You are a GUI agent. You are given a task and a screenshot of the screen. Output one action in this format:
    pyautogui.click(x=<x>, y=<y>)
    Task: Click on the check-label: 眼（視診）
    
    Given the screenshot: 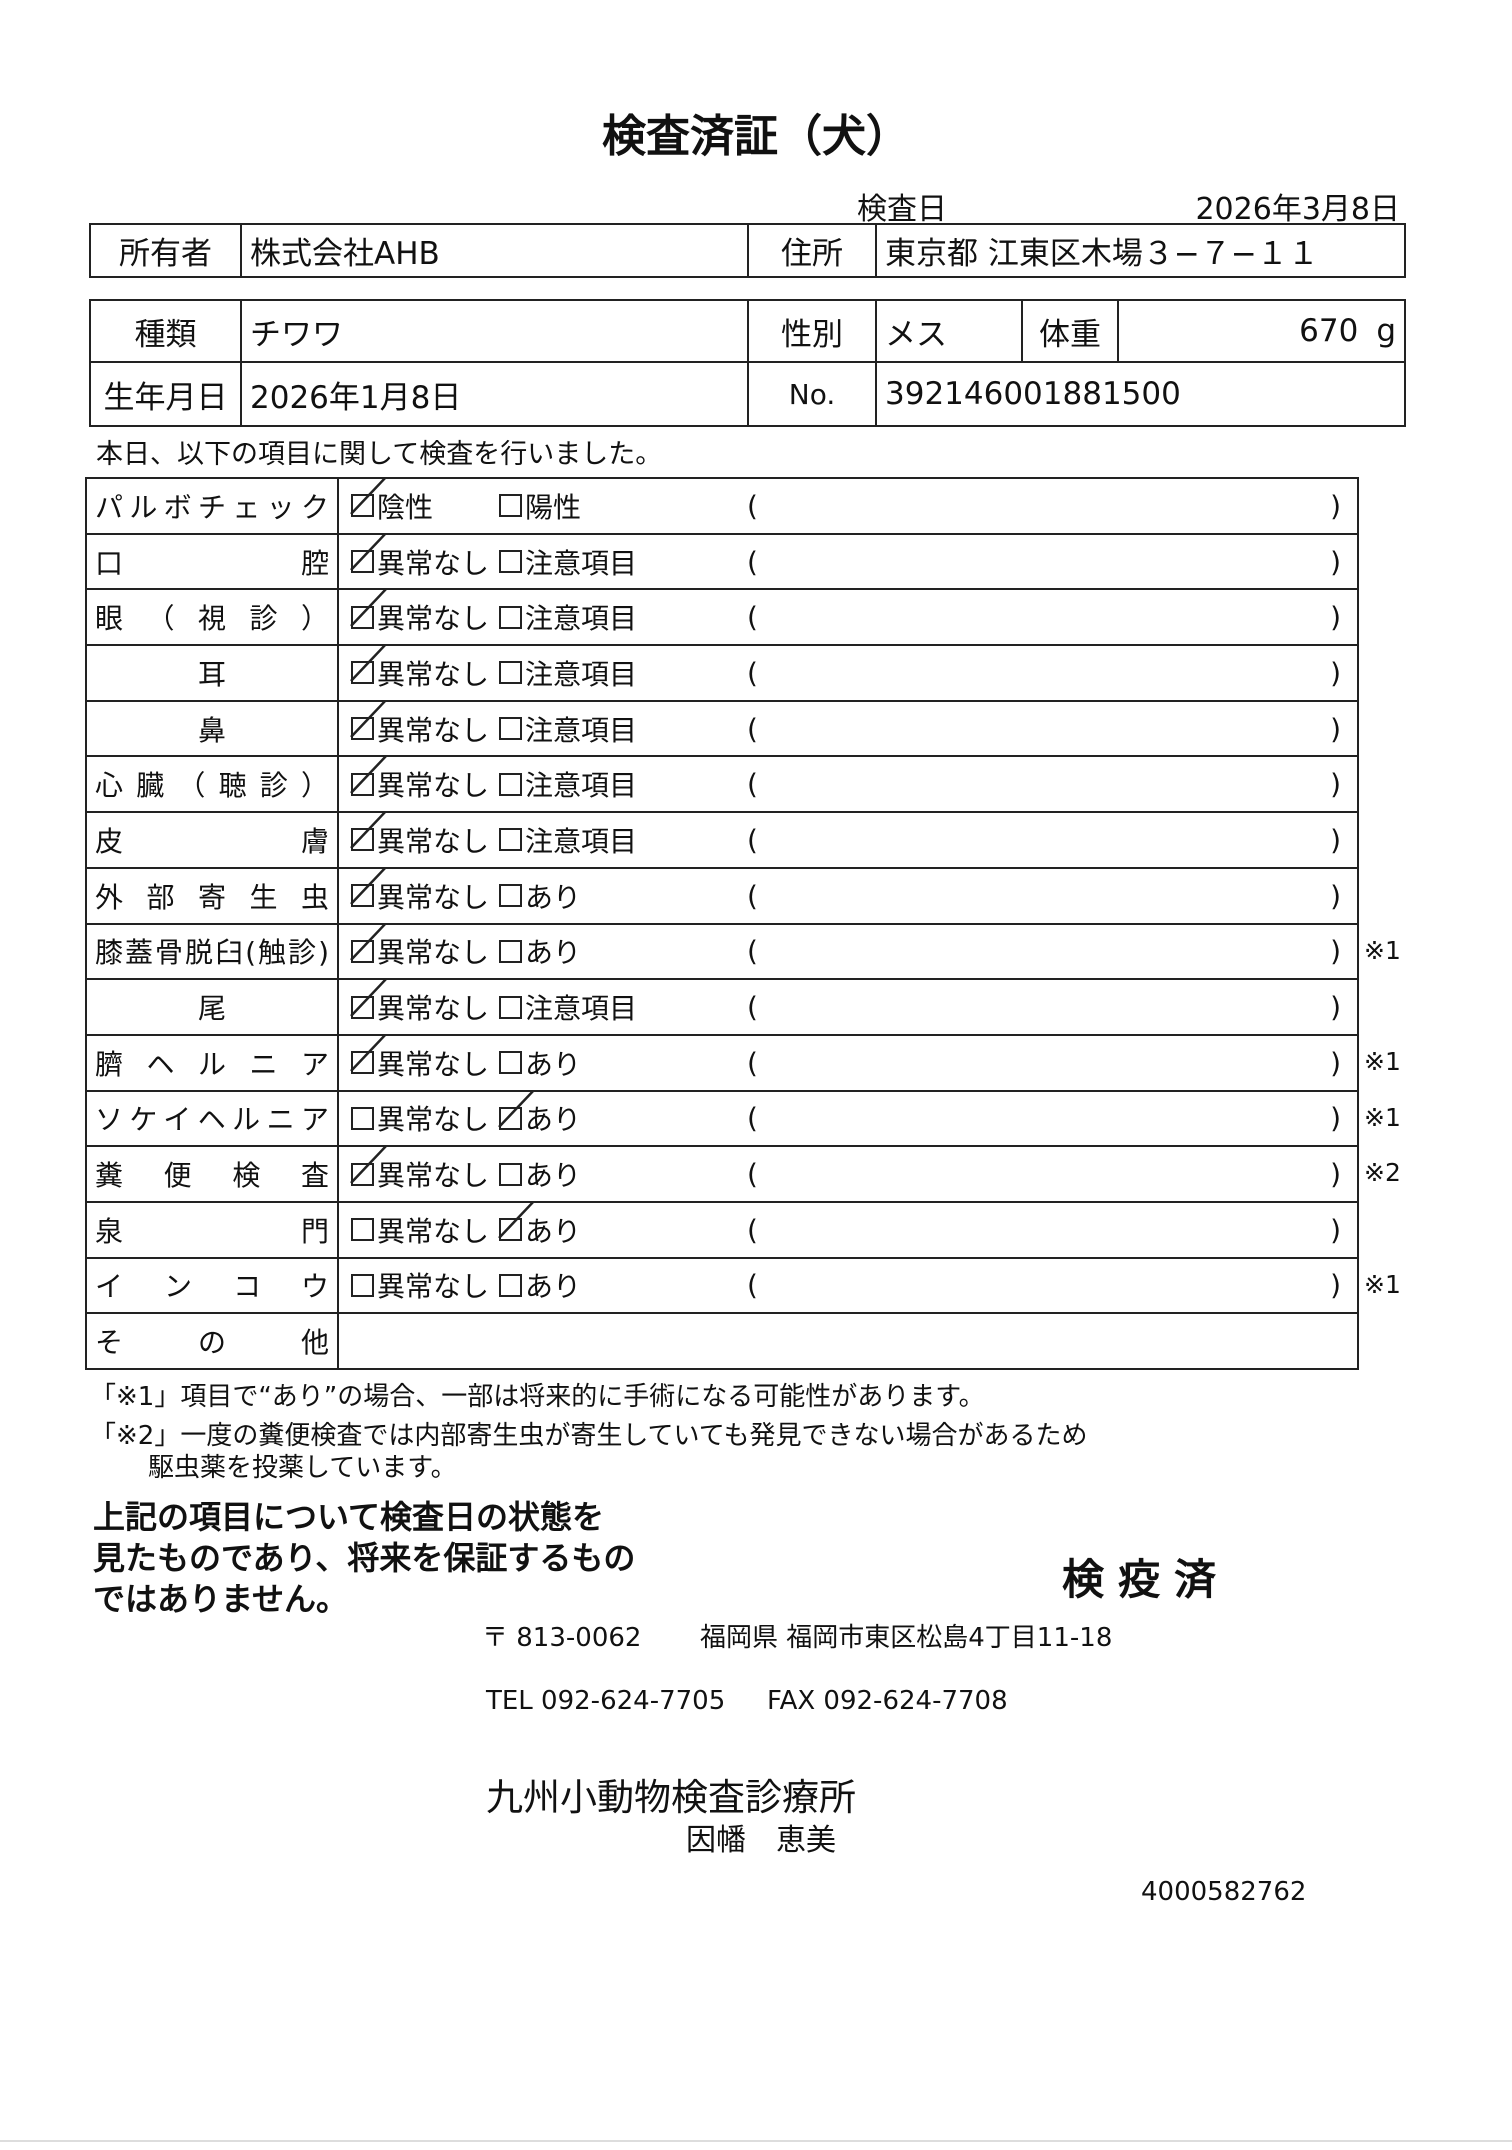 What is the action you would take?
    pyautogui.click(x=212, y=617)
    